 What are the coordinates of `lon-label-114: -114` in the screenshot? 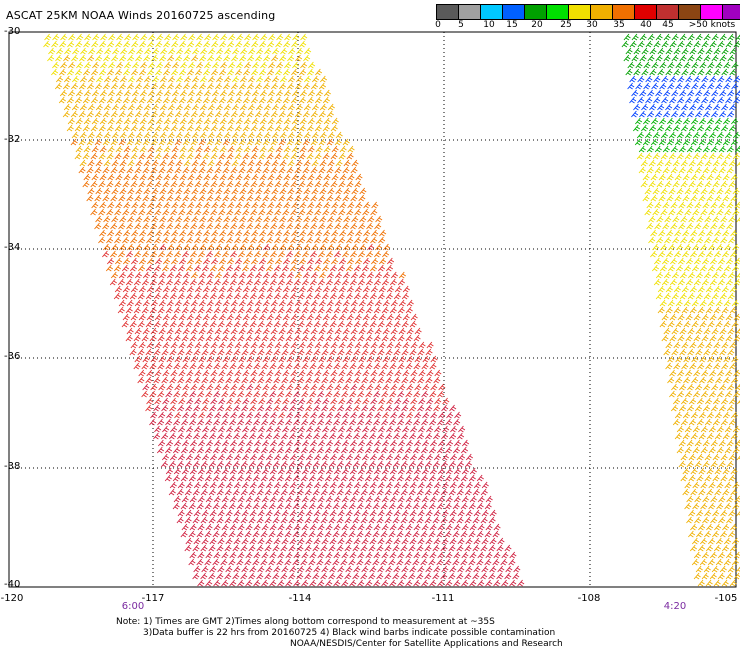 It's located at (300, 598).